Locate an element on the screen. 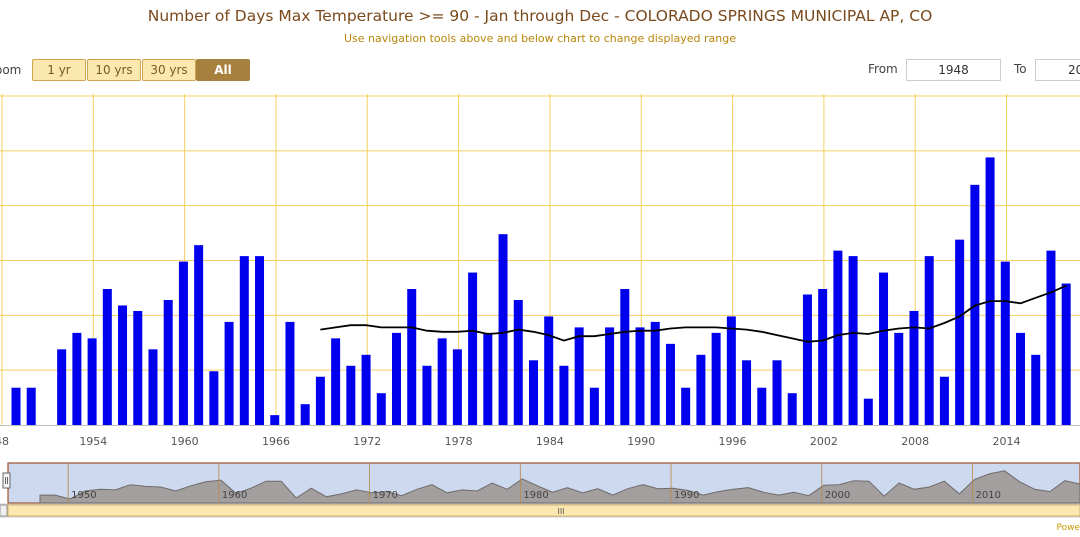  zoom-10yrs-button: 10 yrs is located at coordinates (114, 70).